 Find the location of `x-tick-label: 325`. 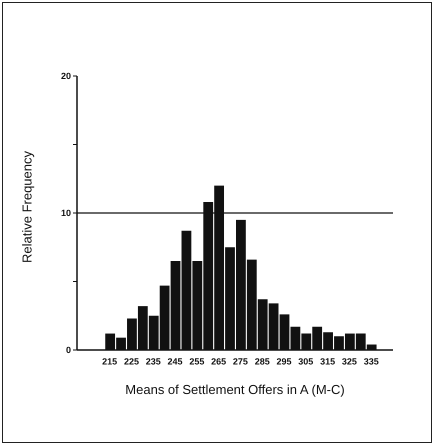

x-tick-label: 325 is located at coordinates (349, 361).